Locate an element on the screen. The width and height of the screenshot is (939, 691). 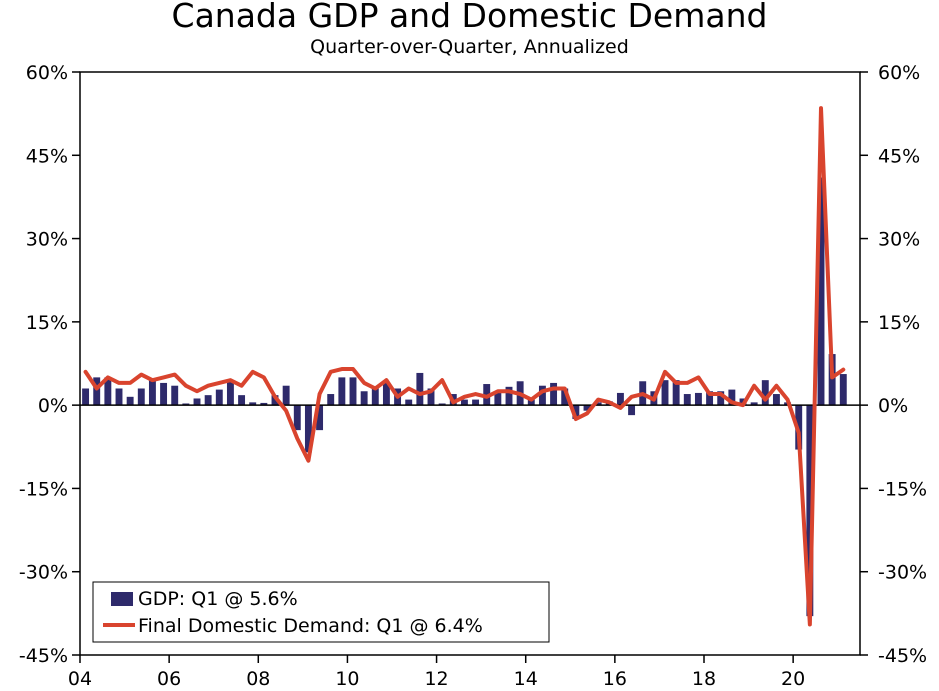
y-tick-label-left: 60% is located at coordinates (47, 73).